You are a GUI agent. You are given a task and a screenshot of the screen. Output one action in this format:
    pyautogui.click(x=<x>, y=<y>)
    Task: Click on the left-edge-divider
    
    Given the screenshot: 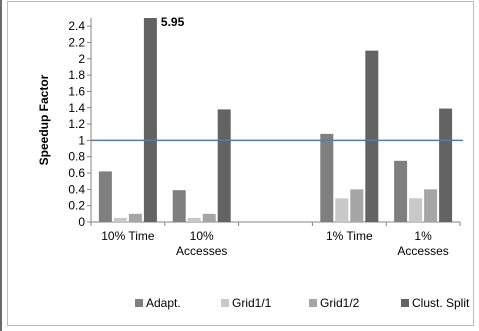 What is the action you would take?
    pyautogui.click(x=1, y=165)
    